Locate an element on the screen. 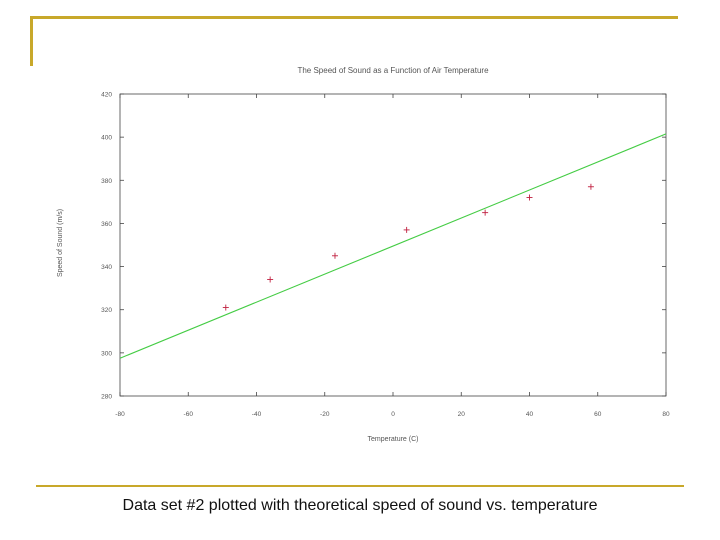 The height and width of the screenshot is (540, 720). y-tick-label: 400 is located at coordinates (106, 138).